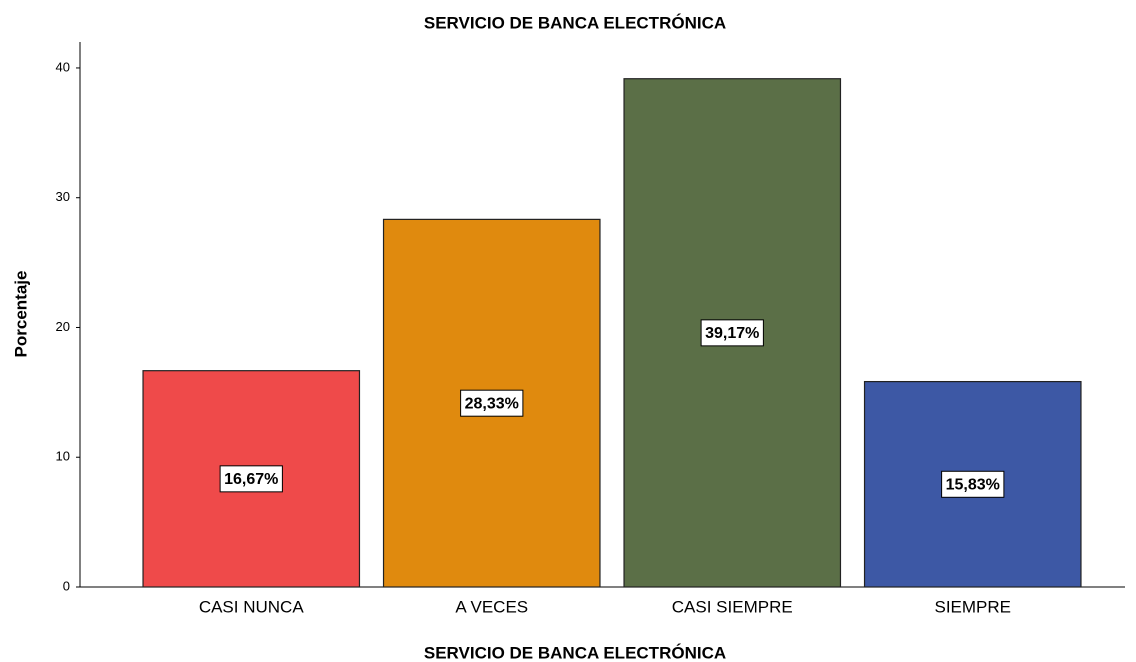 The width and height of the screenshot is (1136, 662). I want to click on x-tick-label: CASI NUNCA, so click(252, 606).